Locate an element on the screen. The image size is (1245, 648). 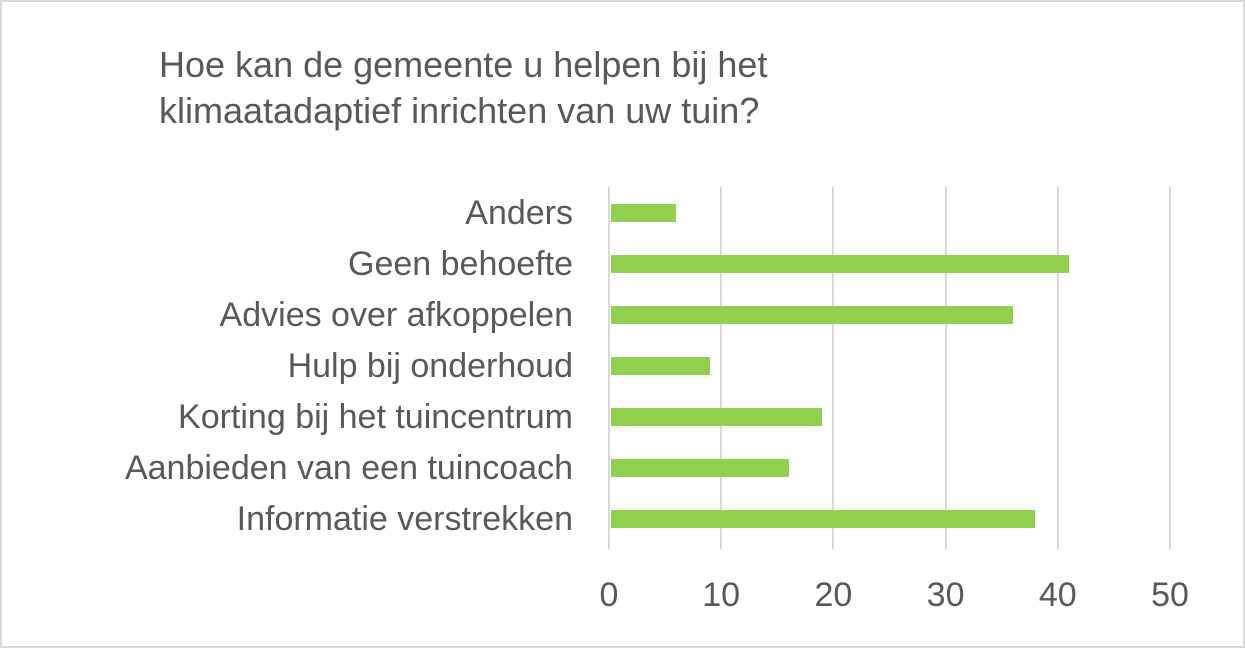
category-label: Advies over afkoppelen is located at coordinates (396, 315).